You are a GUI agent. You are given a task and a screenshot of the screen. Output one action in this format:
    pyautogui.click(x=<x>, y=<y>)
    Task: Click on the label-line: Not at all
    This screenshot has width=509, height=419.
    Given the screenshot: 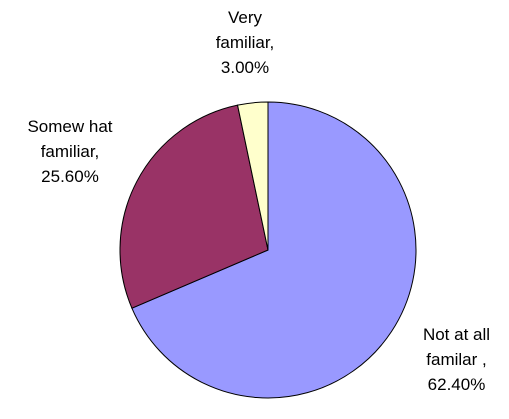 What is the action you would take?
    pyautogui.click(x=456, y=334)
    